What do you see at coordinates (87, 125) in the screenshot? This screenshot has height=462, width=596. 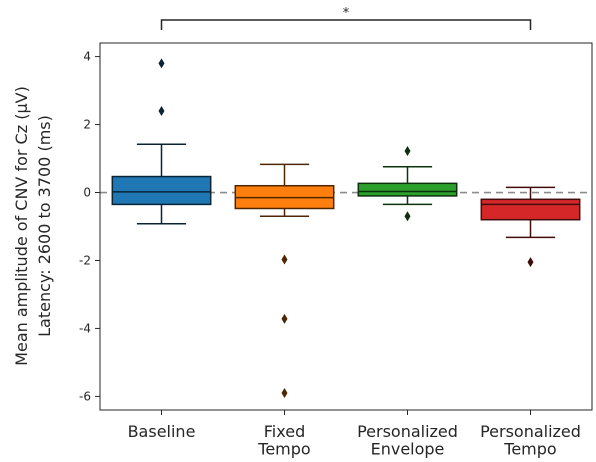 I see `y-tick-label: 2` at bounding box center [87, 125].